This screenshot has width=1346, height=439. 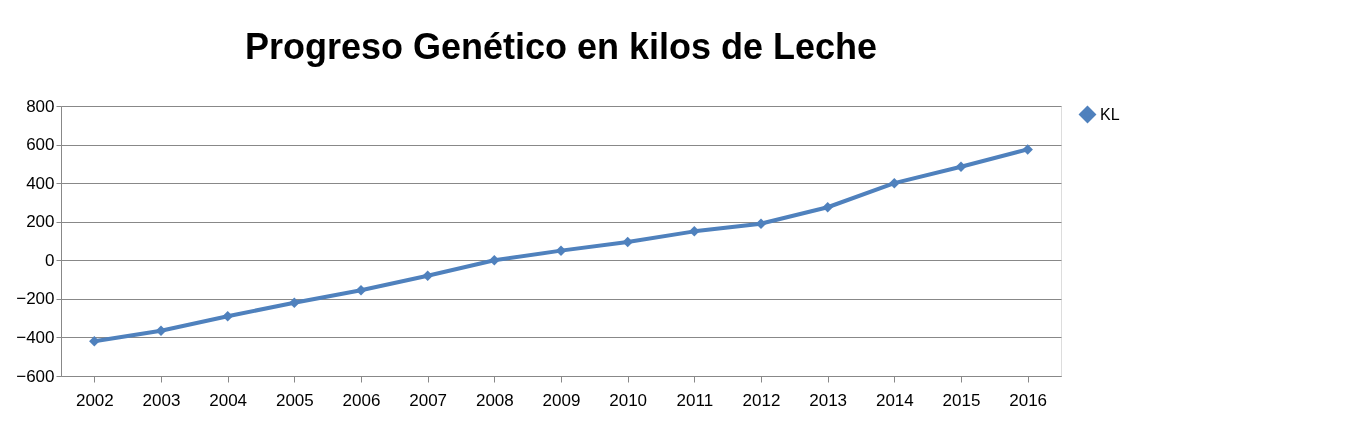 What do you see at coordinates (561, 400) in the screenshot?
I see `x-tick-label: 2009` at bounding box center [561, 400].